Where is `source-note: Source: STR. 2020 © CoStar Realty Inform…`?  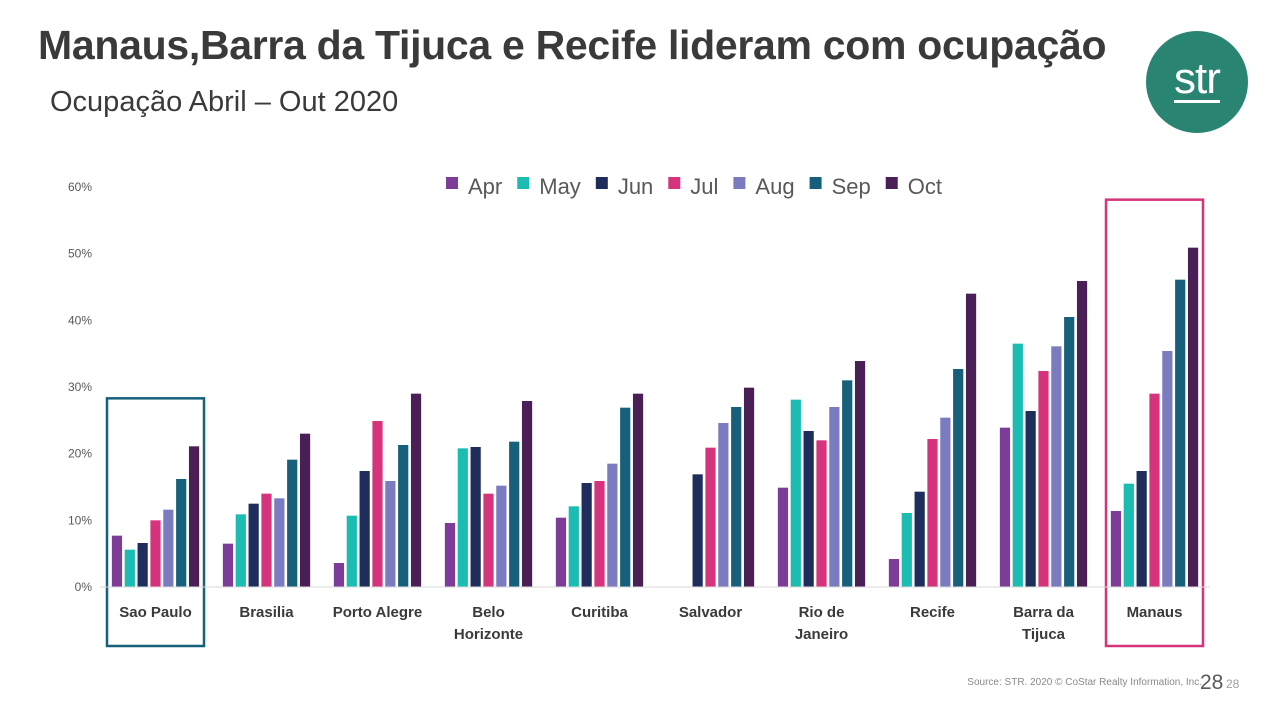 source-note: Source: STR. 2020 © CoStar Realty Inform… is located at coordinates (1084, 682).